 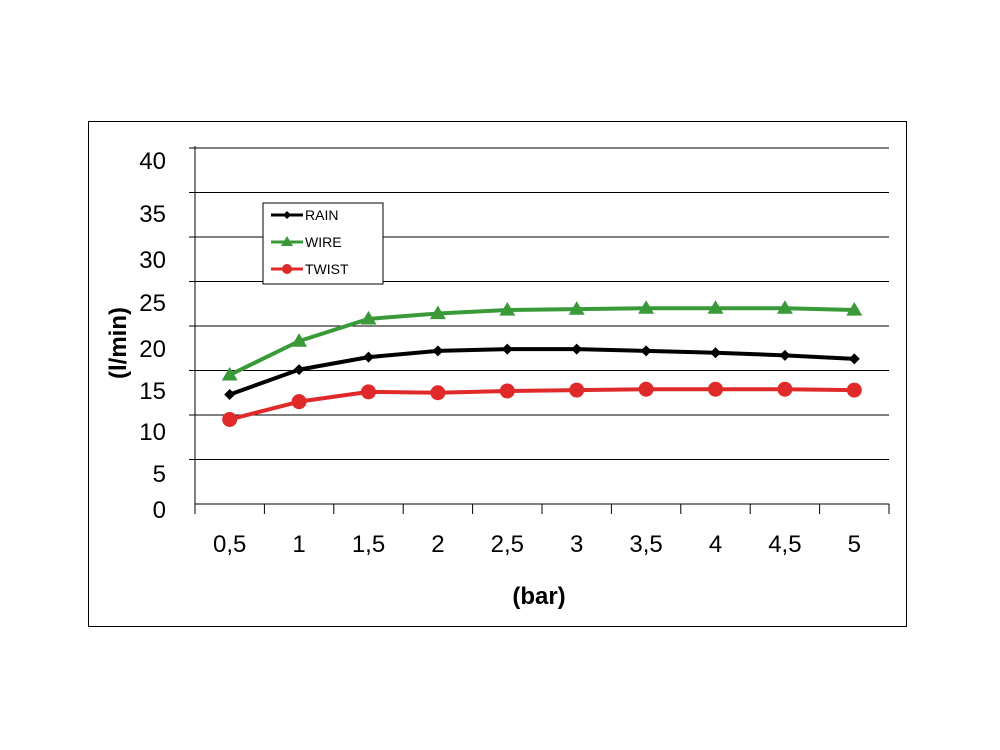 What do you see at coordinates (152, 391) in the screenshot?
I see `y-tick-label: 15` at bounding box center [152, 391].